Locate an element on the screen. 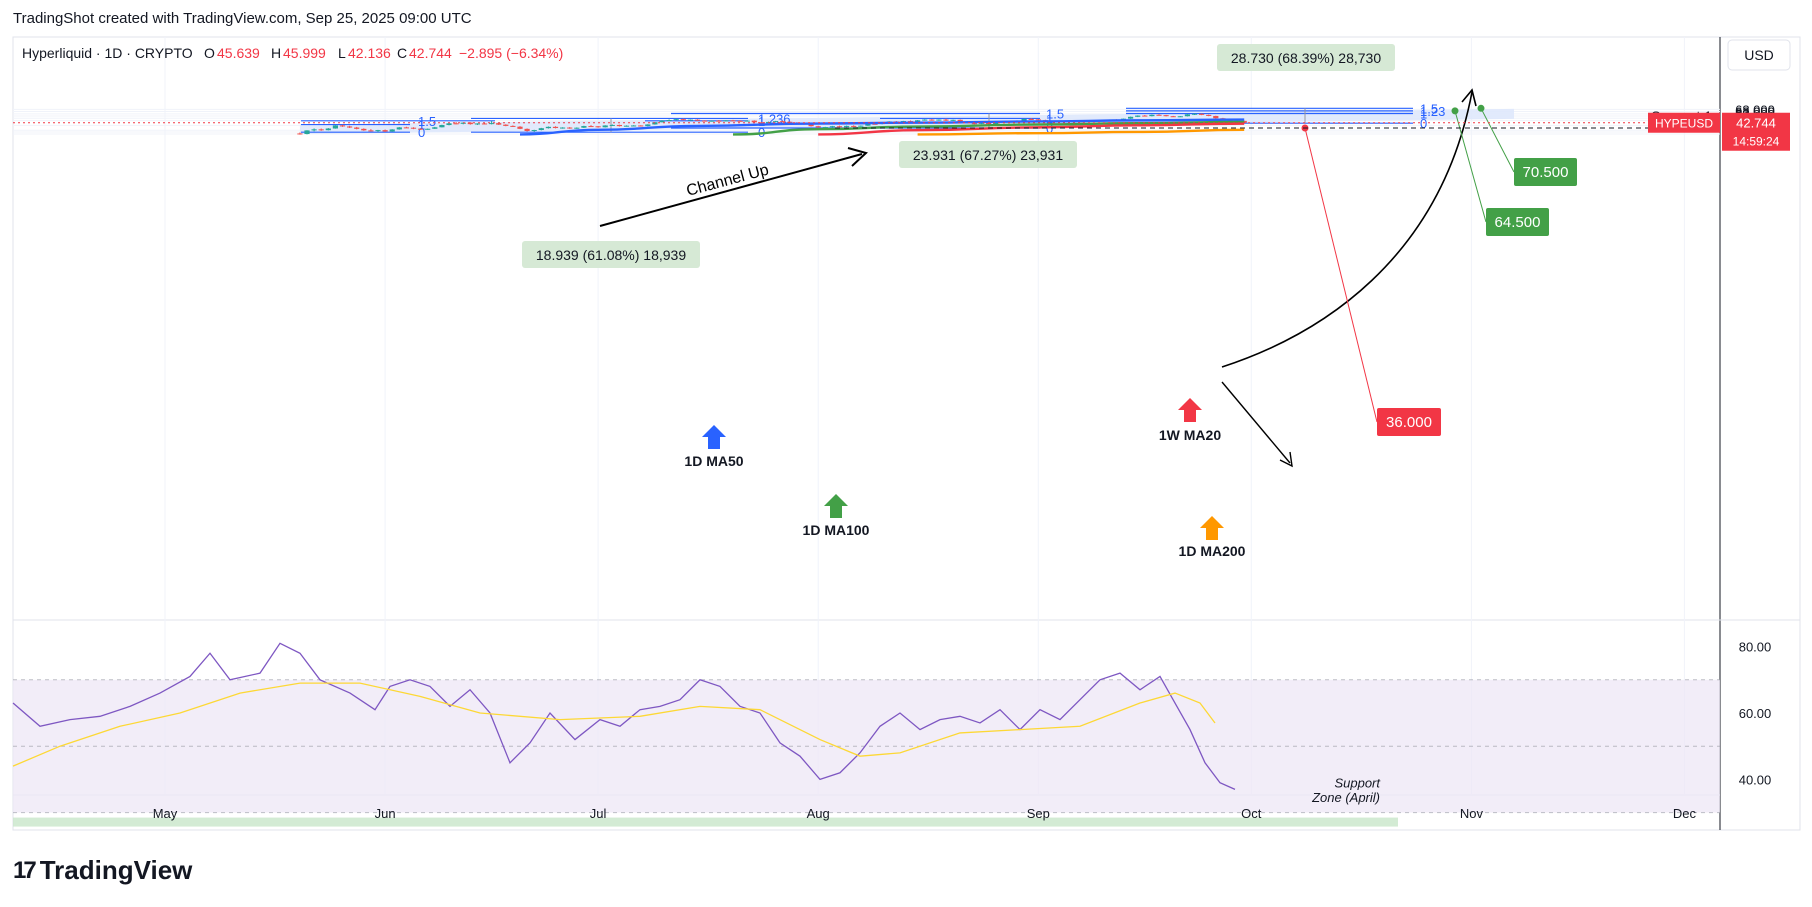 This screenshot has height=907, width=1812. ma-line-1w-ma20 is located at coordinates (1031, 129).